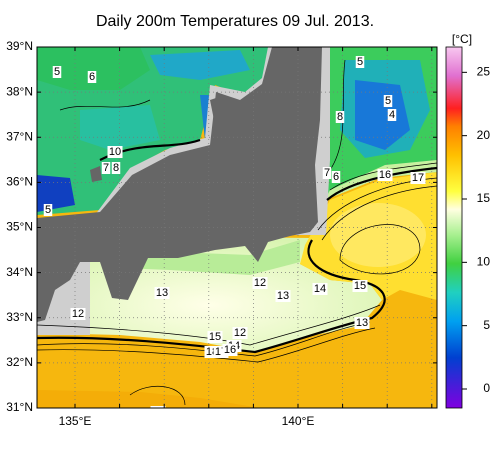 The width and height of the screenshot is (500, 460). I want to click on lat-label: 33°N, so click(19, 317).